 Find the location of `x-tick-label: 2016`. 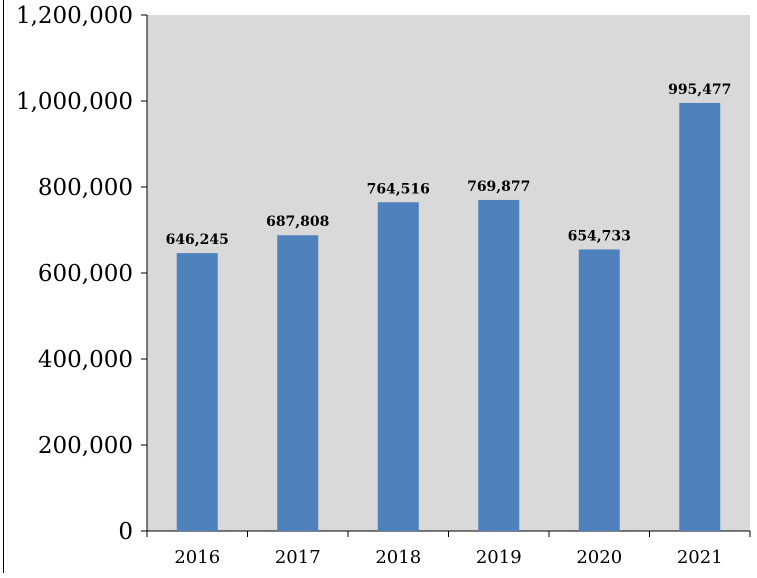

x-tick-label: 2016 is located at coordinates (197, 557).